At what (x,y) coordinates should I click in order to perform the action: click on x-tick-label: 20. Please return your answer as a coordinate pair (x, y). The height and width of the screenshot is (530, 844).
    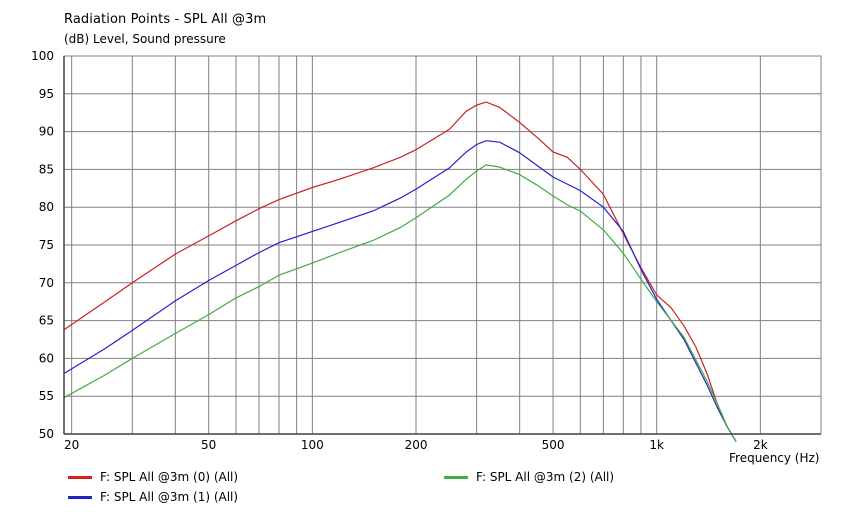
    Looking at the image, I should click on (71, 445).